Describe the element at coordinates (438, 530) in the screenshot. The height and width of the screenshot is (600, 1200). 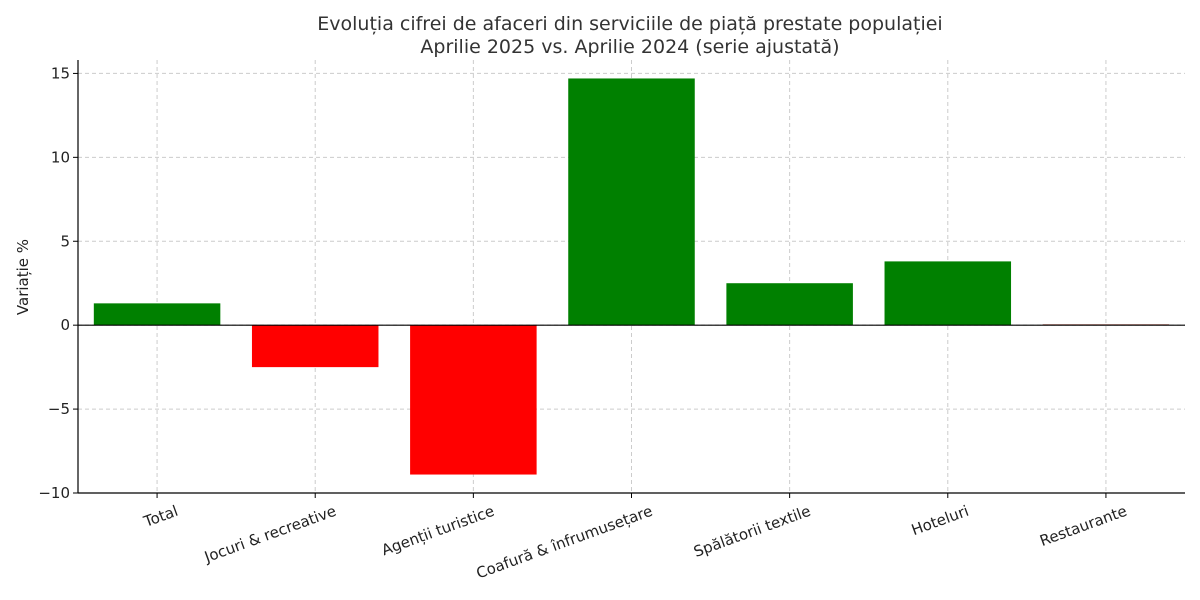
I see `x-tick-label: Agenții turistice` at that location.